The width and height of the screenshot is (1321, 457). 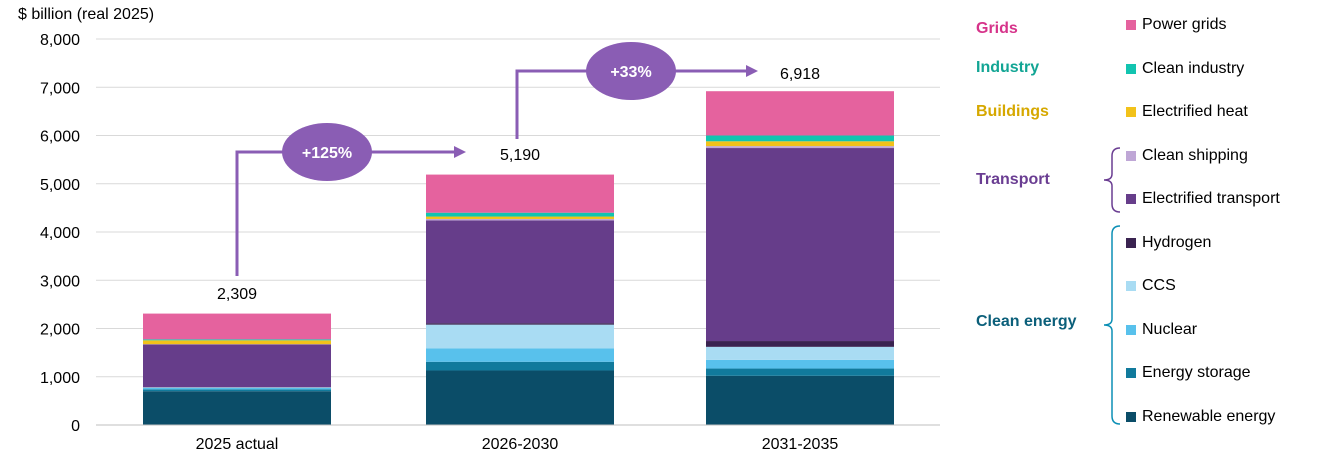 I want to click on y-axis-unit-label: $ billion (real 2025), so click(x=86, y=14).